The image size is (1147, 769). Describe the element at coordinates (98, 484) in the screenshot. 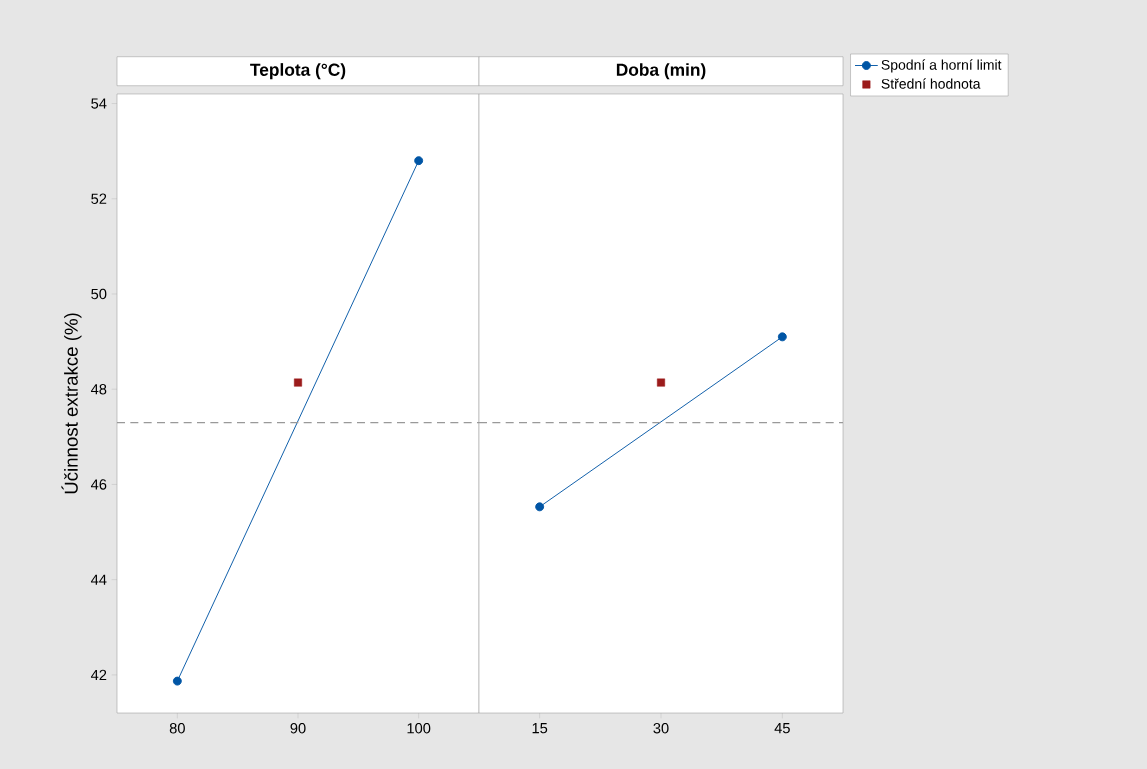

I see `y-tick-label: 46` at that location.